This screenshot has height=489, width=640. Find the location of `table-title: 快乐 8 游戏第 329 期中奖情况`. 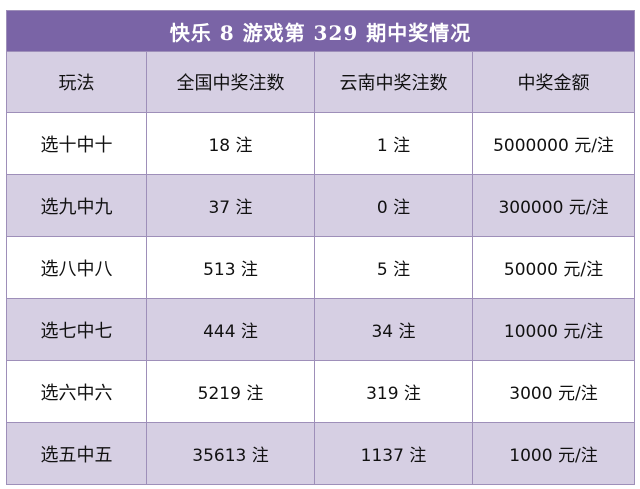

table-title: 快乐 8 游戏第 329 期中奖情况 is located at coordinates (320, 31).